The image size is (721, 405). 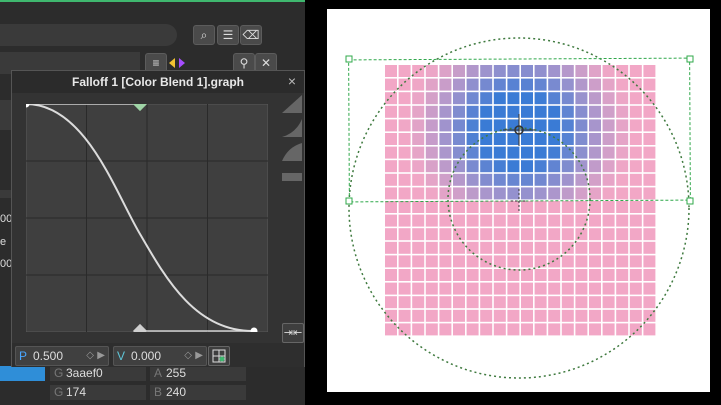 I want to click on dialog-close-button: ×, so click(x=292, y=81).